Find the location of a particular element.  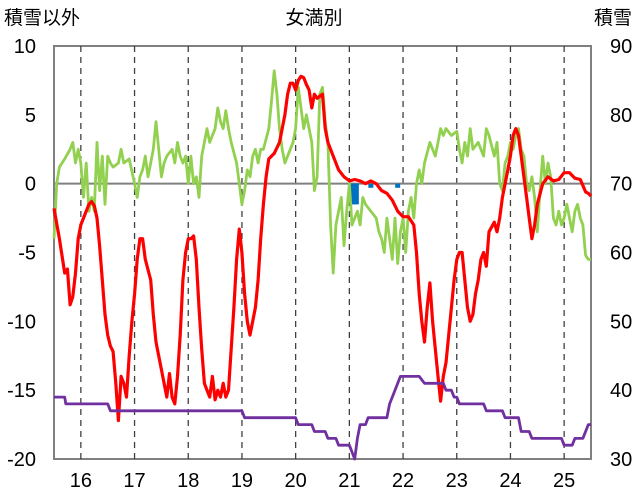

left-axis-ticks: 10 5 0 -5 -10 -15 -20 is located at coordinates (21, 253).